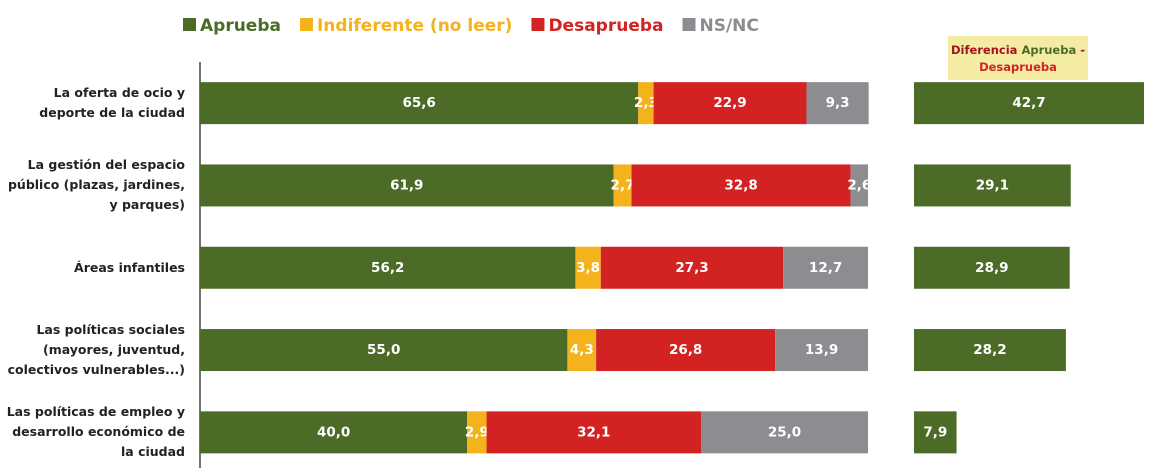 Image resolution: width=1161 pixels, height=468 pixels. What do you see at coordinates (1082, 50) in the screenshot?
I see `diff-title-word: -` at bounding box center [1082, 50].